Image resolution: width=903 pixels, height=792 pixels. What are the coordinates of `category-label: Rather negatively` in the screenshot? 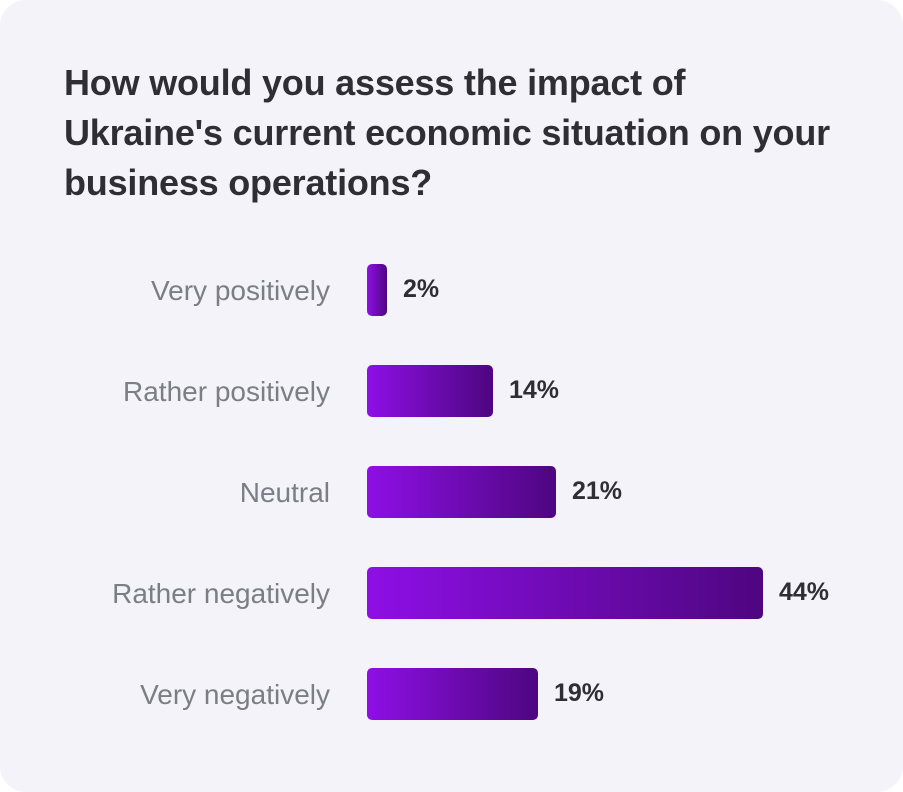 It's located at (221, 593).